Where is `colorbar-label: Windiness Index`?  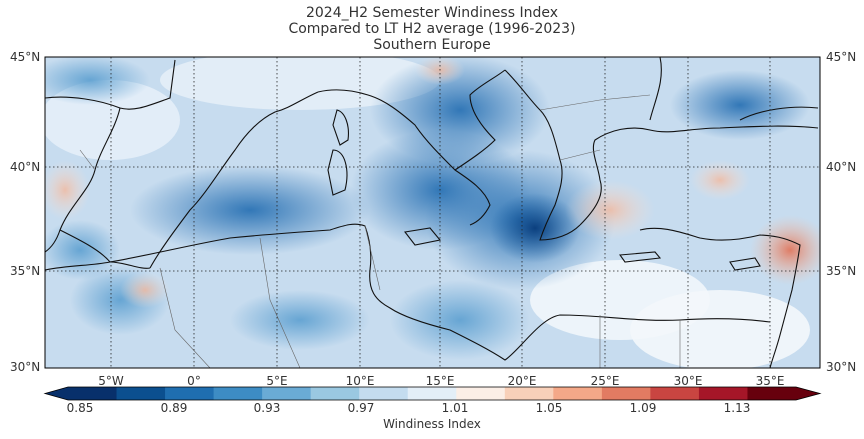
colorbar-label: Windiness Index is located at coordinates (432, 424).